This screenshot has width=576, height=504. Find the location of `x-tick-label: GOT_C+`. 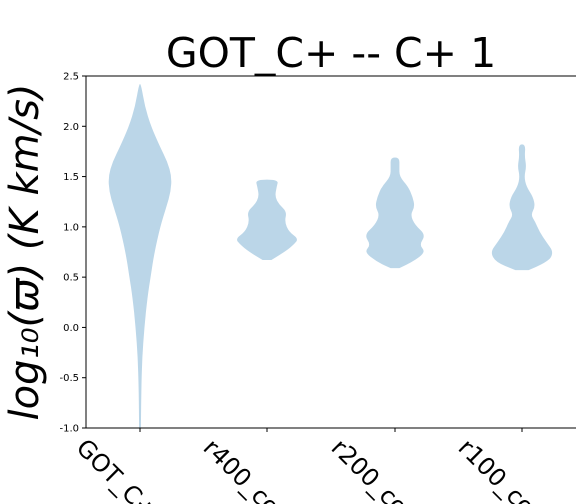

x-tick-label: GOT_C+ is located at coordinates (116, 468).